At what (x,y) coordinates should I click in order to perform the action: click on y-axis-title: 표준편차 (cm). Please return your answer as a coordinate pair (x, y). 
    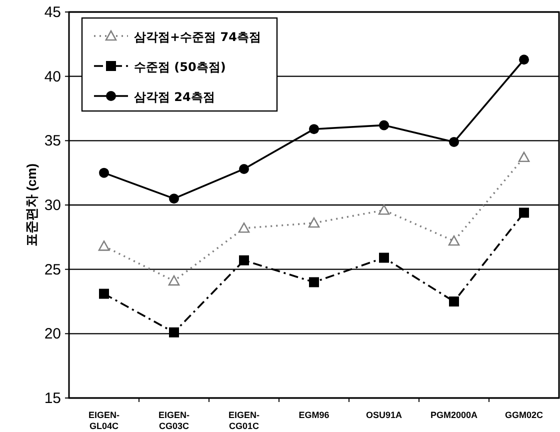
    Looking at the image, I should click on (31, 205).